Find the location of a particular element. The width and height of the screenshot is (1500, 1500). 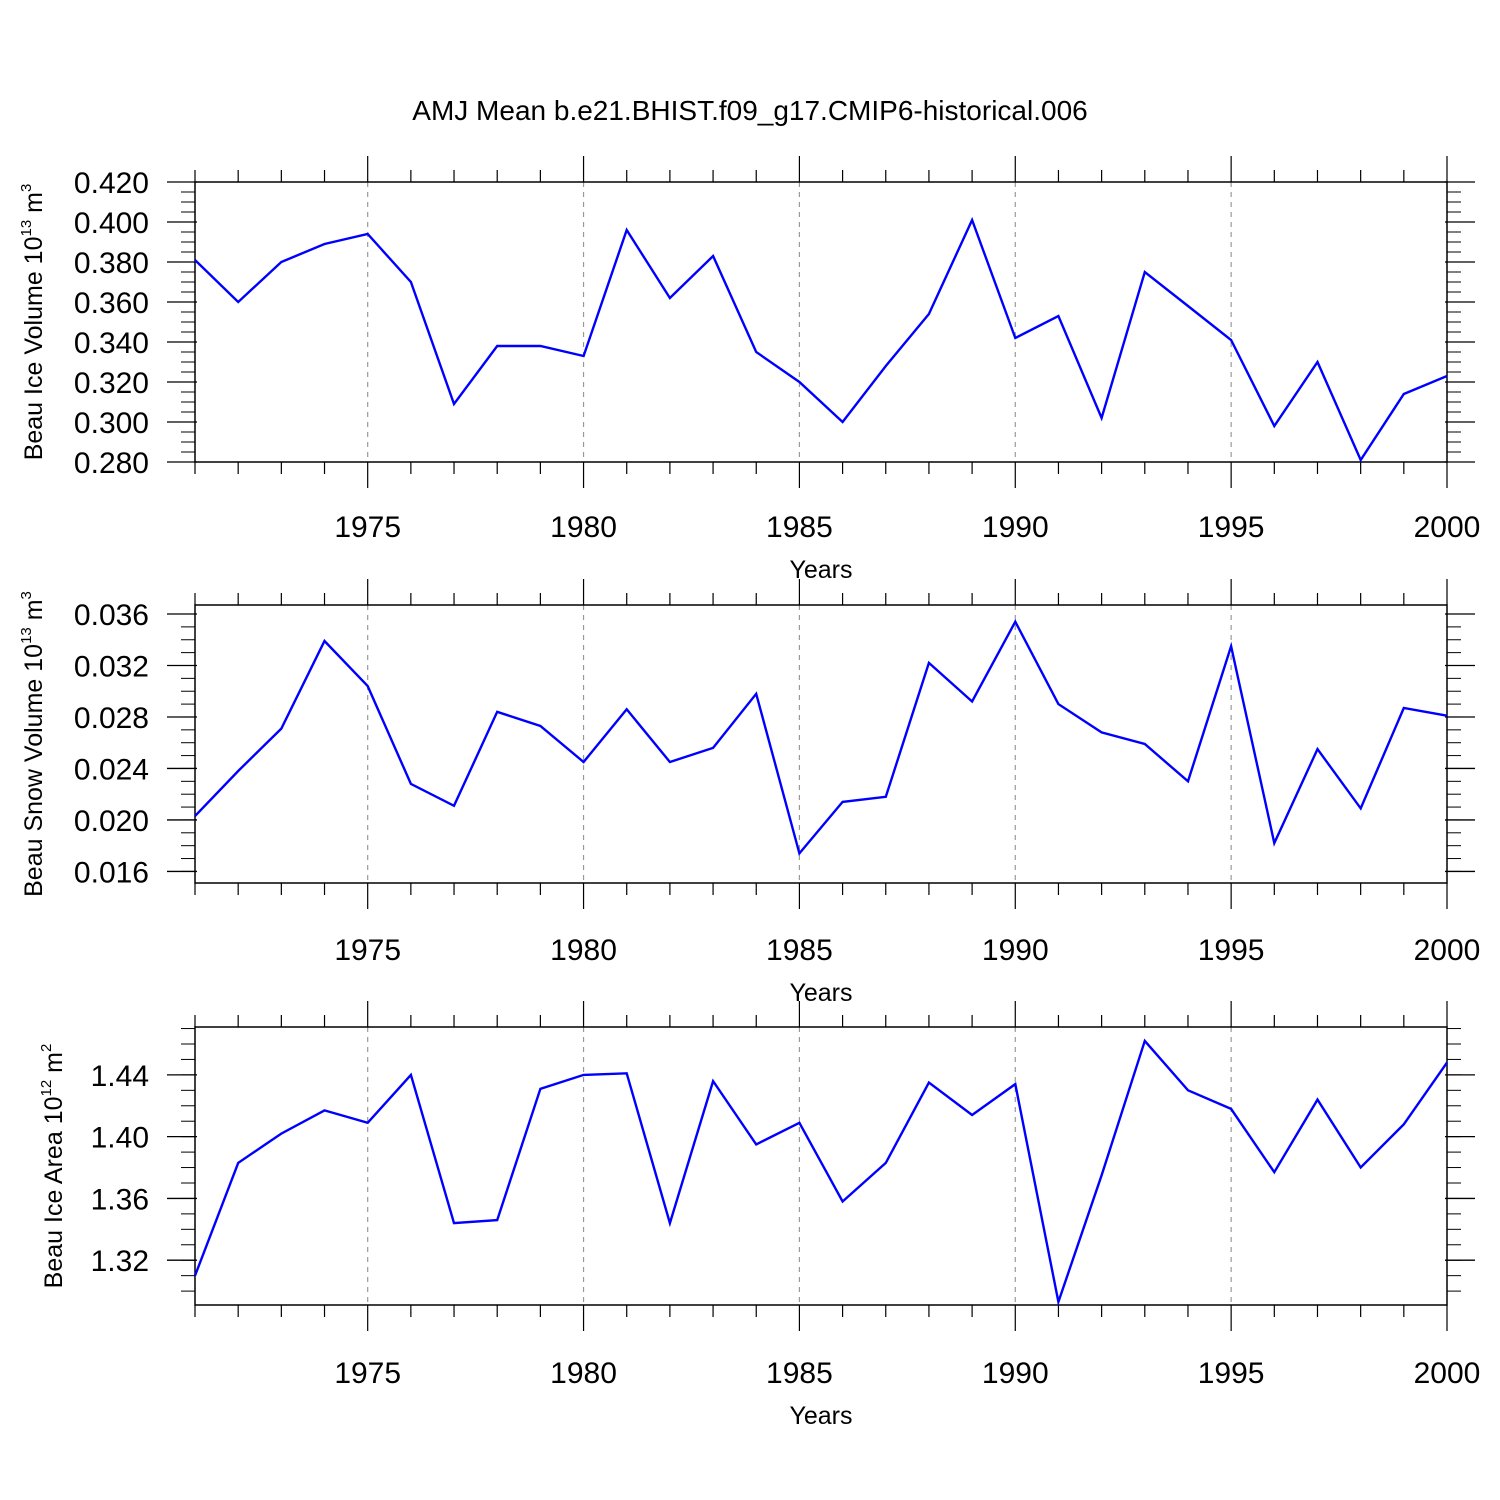

y-tick-label: 0.028 is located at coordinates (111, 718).